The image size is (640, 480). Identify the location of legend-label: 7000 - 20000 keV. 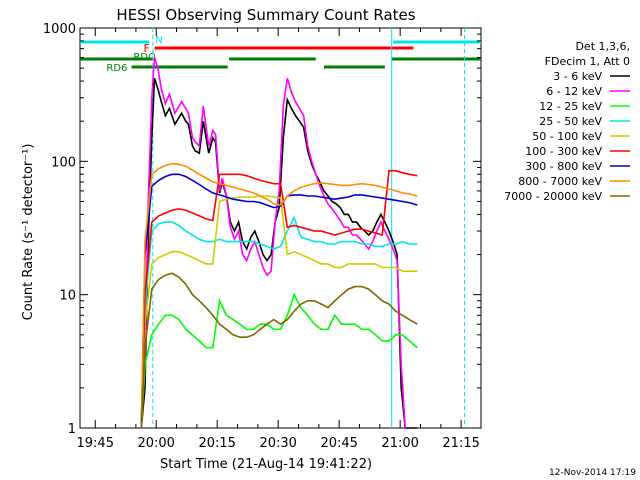
(553, 196).